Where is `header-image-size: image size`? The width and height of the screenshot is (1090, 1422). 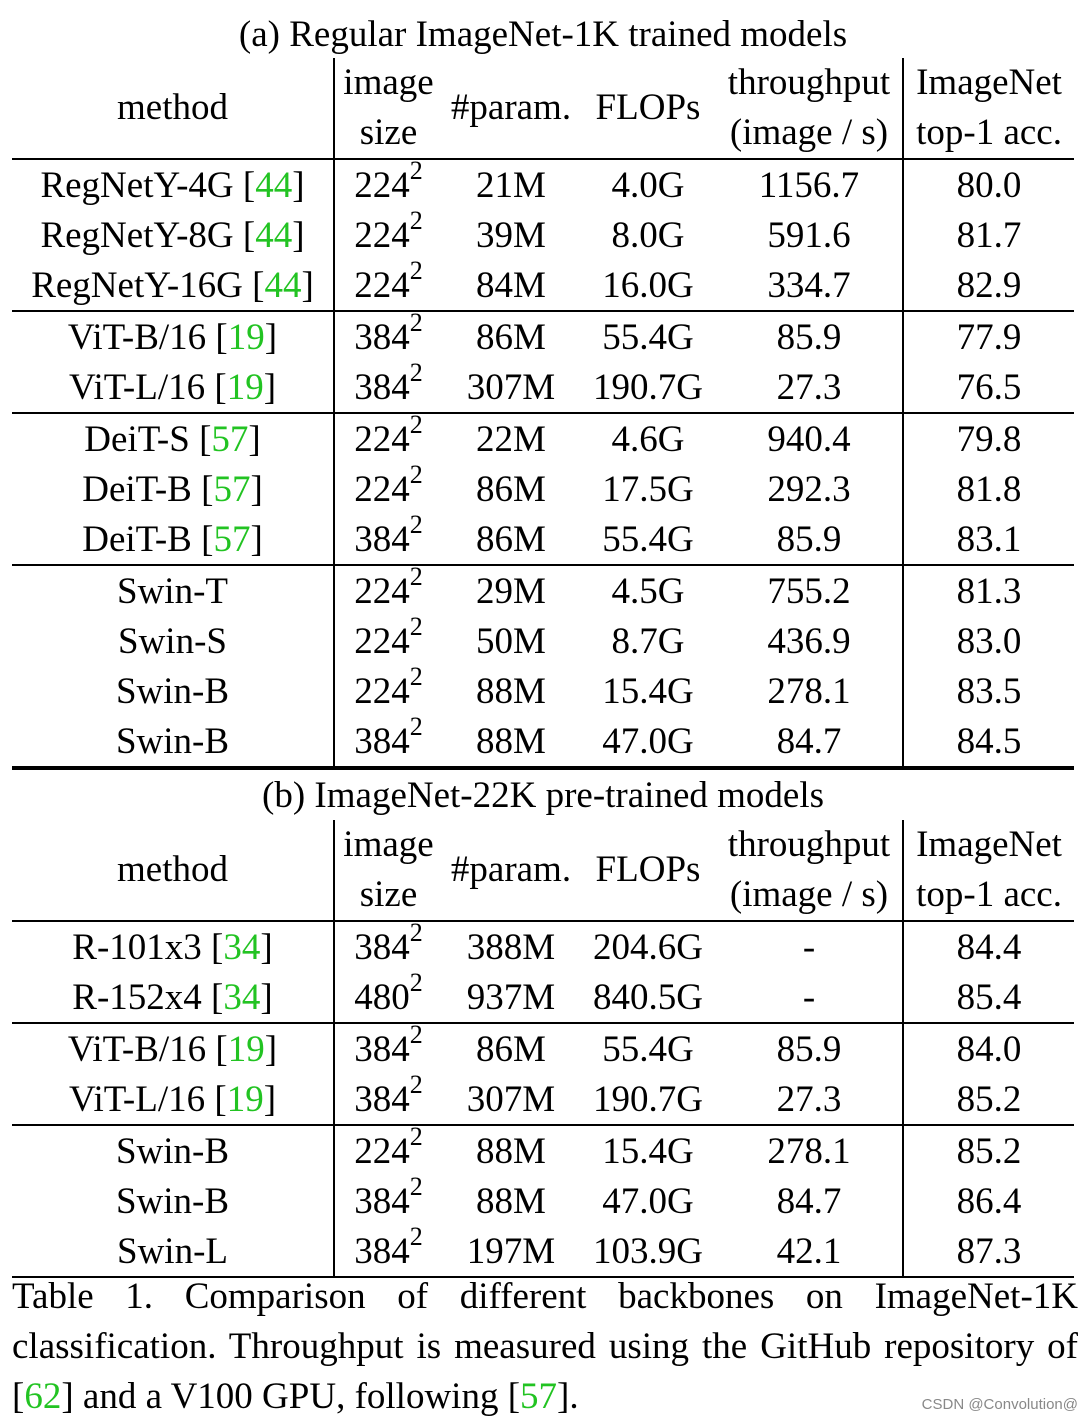 header-image-size: image size is located at coordinates (388, 871).